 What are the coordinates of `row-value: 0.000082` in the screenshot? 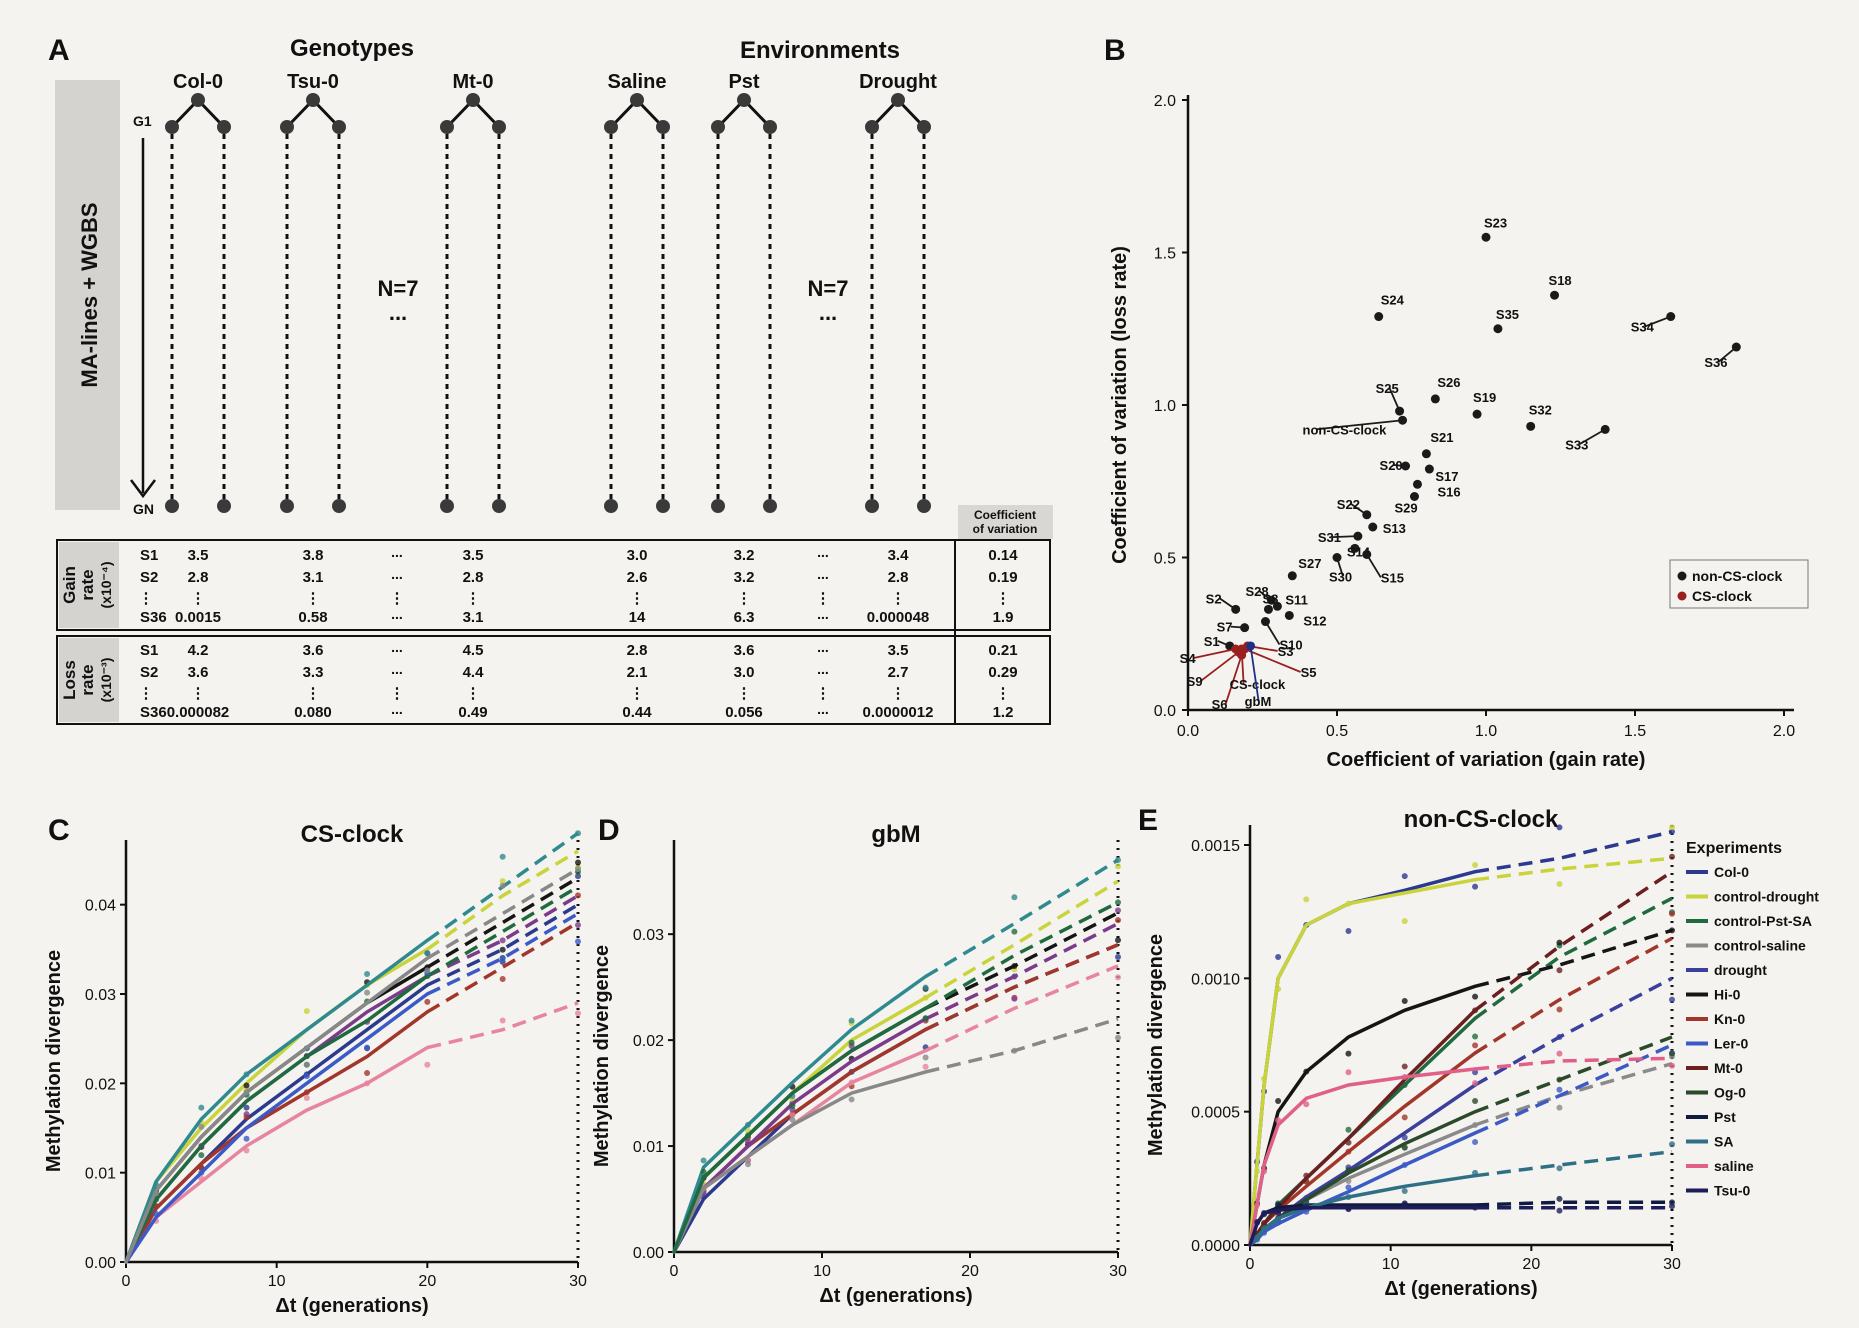 It's located at (198, 712).